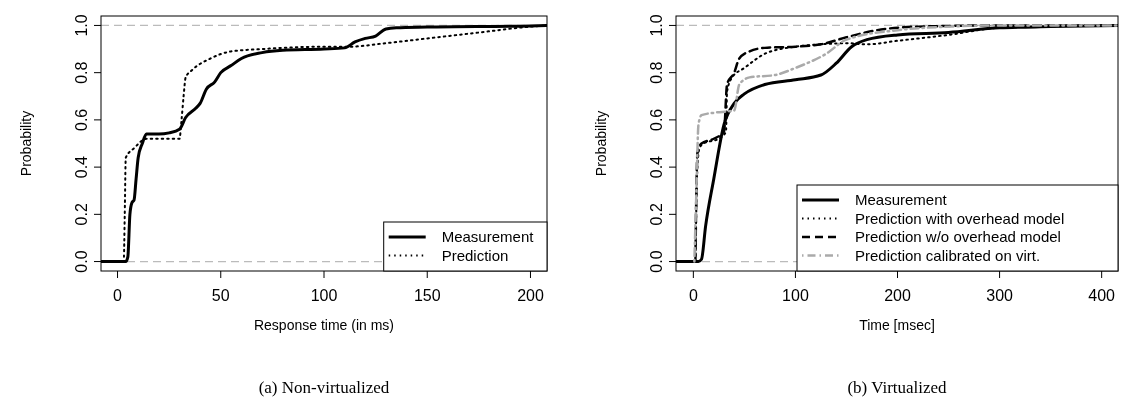 The image size is (1126, 415). I want to click on x-axis-title: Time [msec], so click(897, 325).